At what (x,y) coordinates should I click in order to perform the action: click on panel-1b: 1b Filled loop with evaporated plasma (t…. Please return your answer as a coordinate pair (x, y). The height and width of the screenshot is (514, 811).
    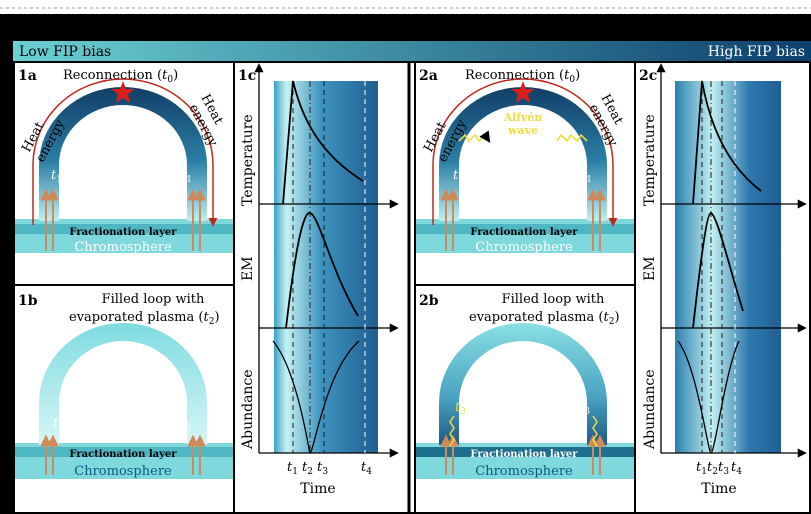
    Looking at the image, I should click on (124, 385).